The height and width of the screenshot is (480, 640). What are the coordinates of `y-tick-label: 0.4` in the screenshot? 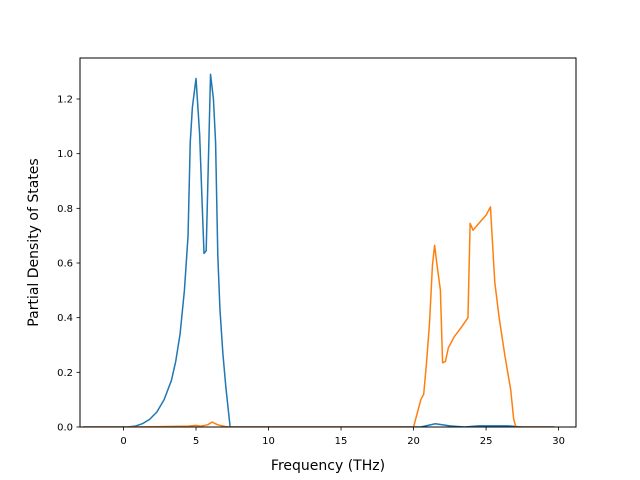 It's located at (65, 318).